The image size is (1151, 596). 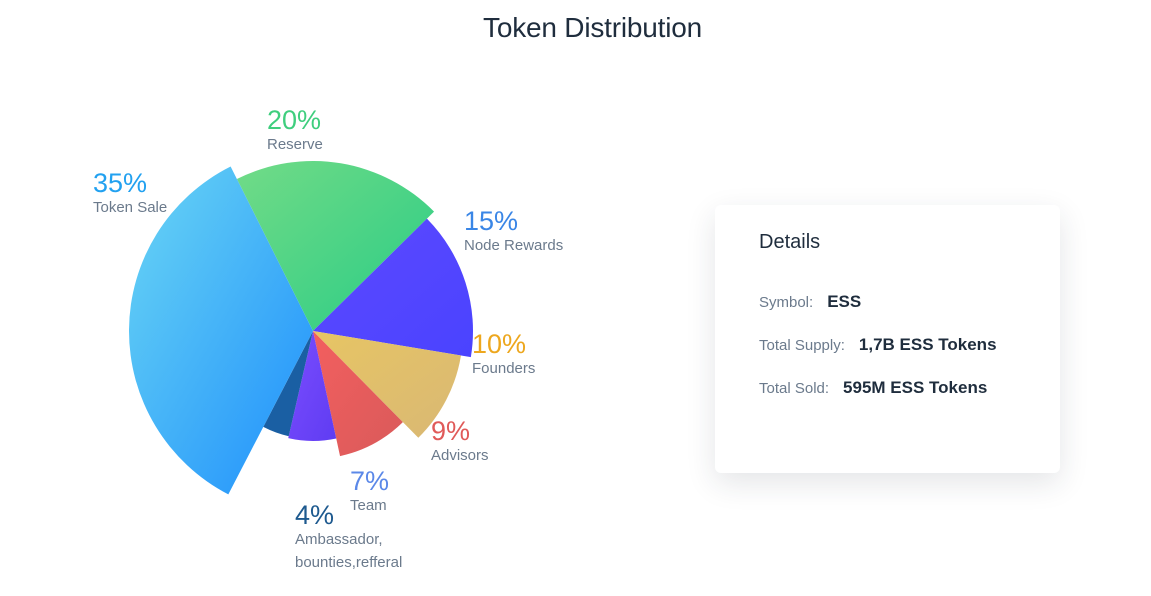 I want to click on symbol-key: Symbol:, so click(x=786, y=302).